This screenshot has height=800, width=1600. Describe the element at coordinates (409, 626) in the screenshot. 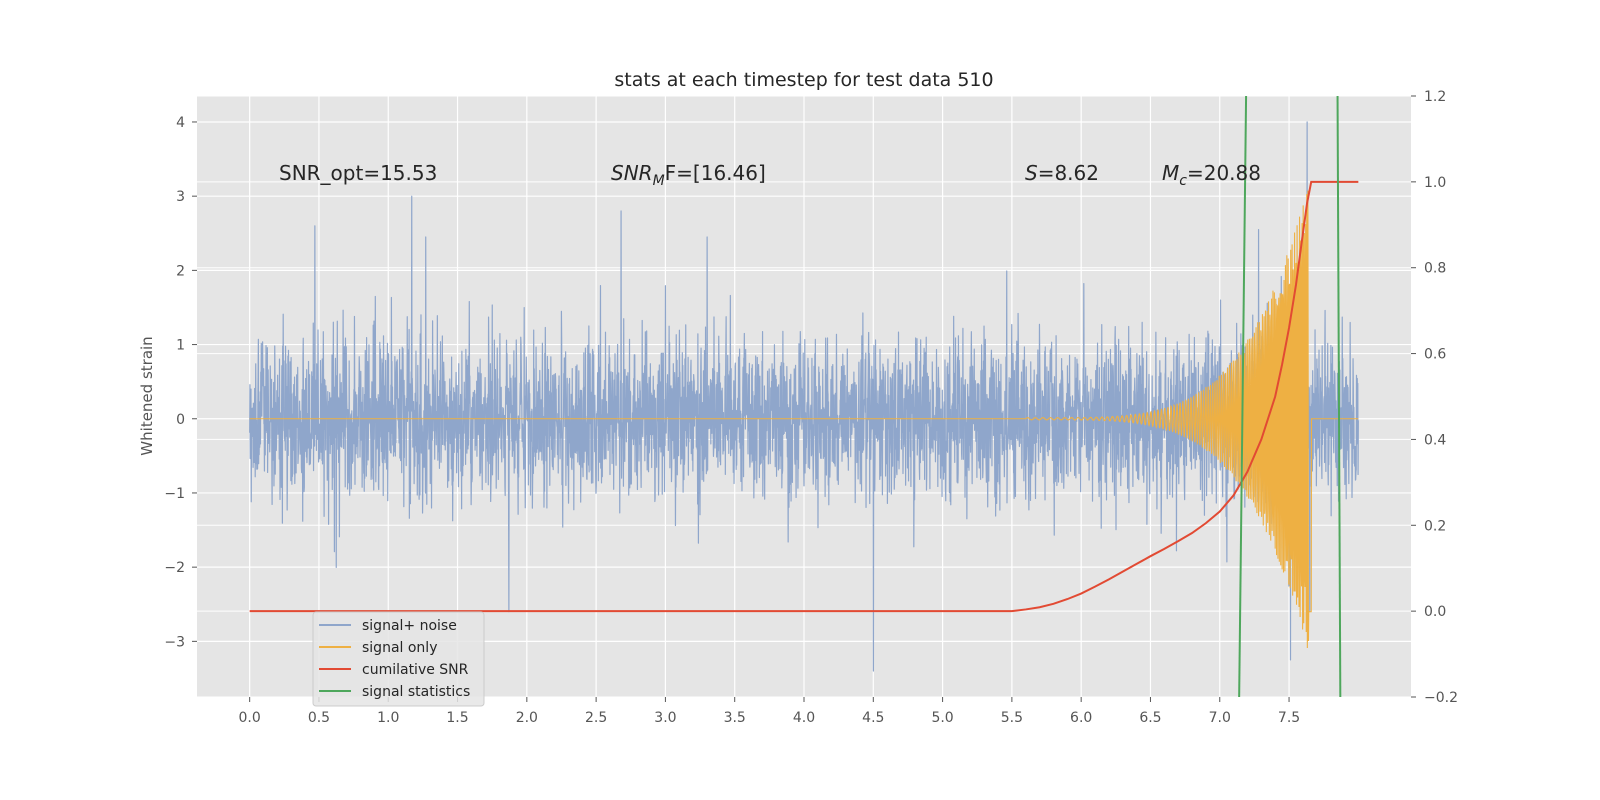

I see `legend-label-signal-noise: signal+ noise` at that location.